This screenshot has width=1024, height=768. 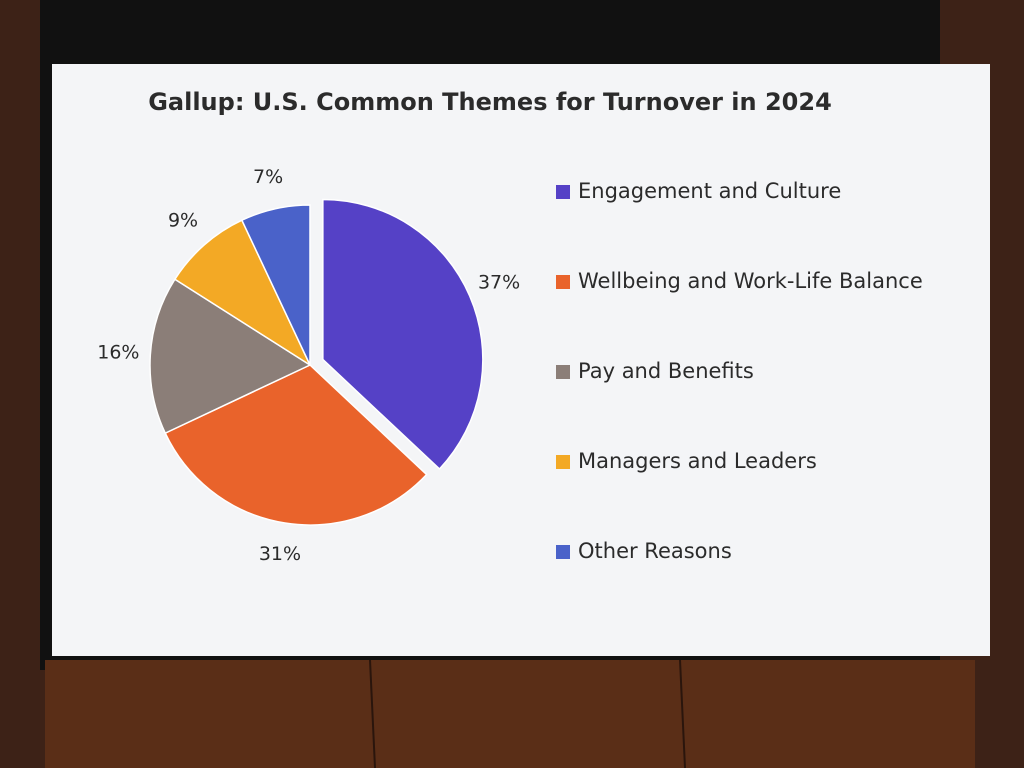 What do you see at coordinates (750, 281) in the screenshot?
I see `legend-label: Wellbeing and Work-Life Balance` at bounding box center [750, 281].